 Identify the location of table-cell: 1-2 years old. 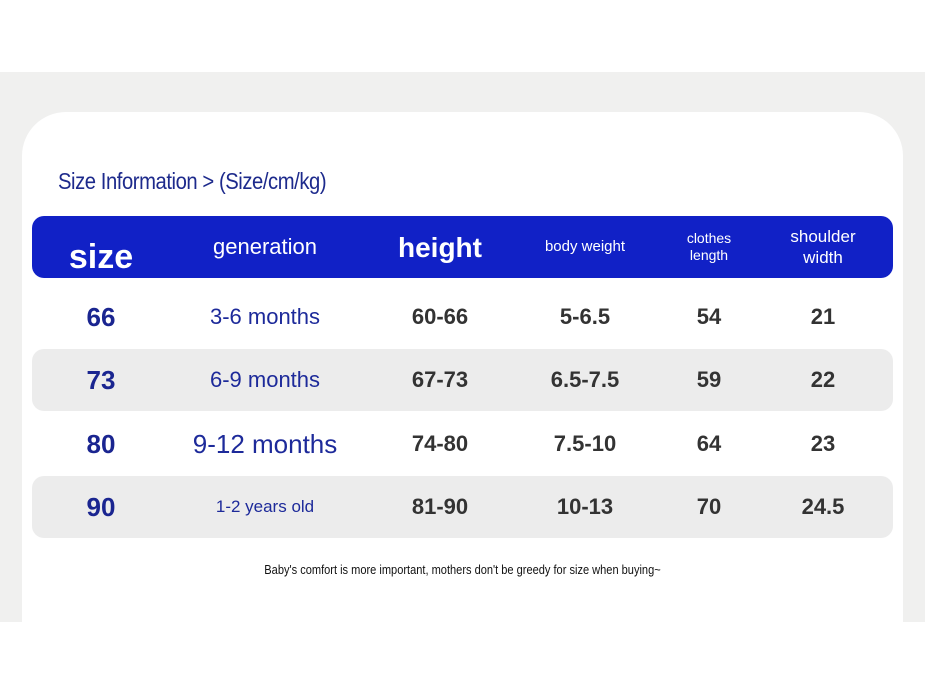
(265, 506).